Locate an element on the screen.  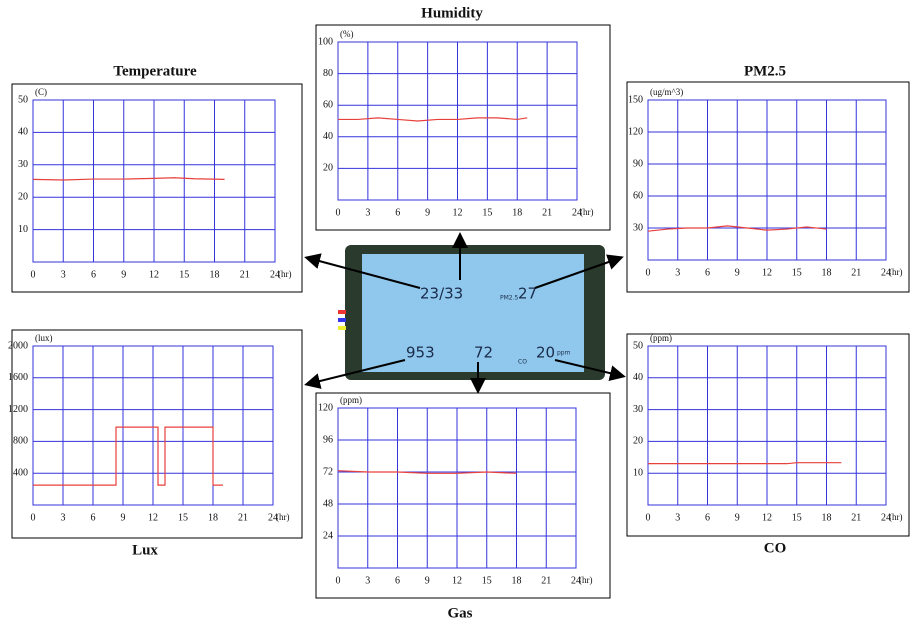
y-tick-label: 400 is located at coordinates (20, 472).